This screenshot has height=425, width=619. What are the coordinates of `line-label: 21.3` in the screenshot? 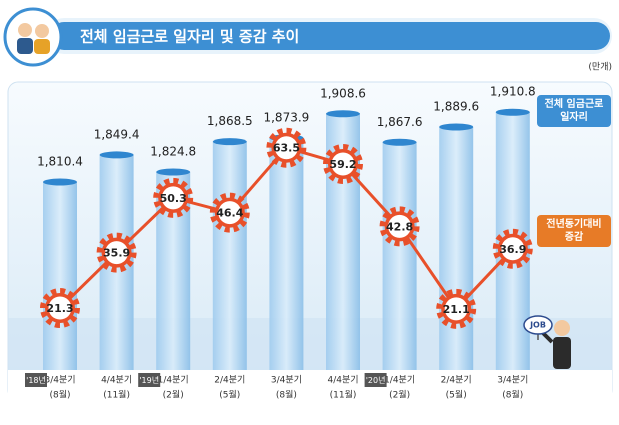 It's located at (59, 308).